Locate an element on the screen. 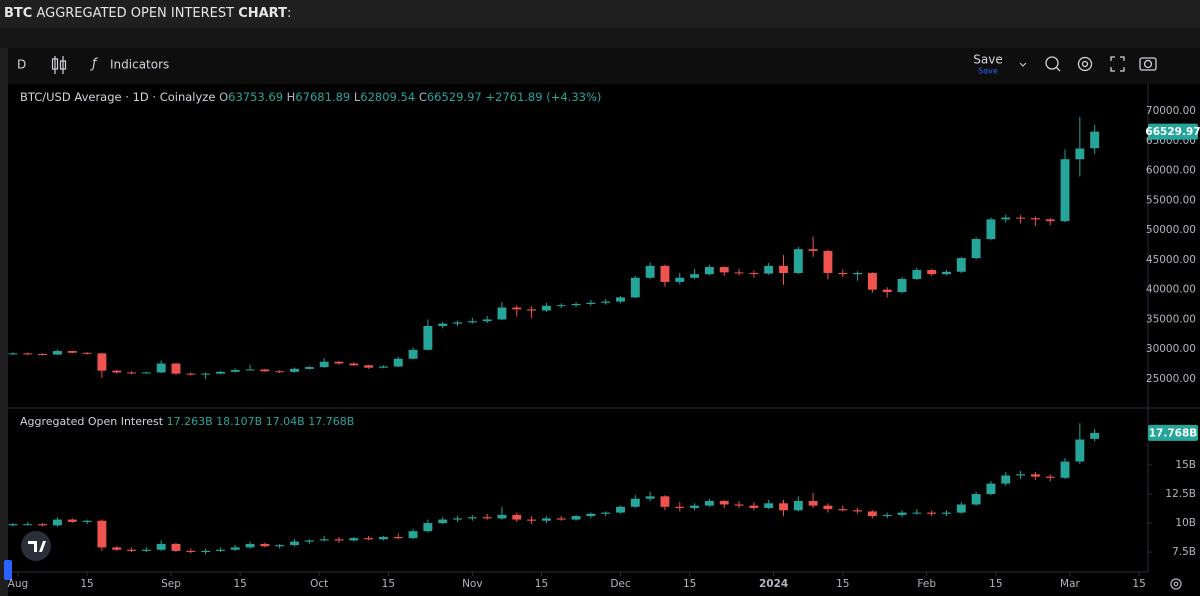 Image resolution: width=1200 pixels, height=596 pixels. chart-type-button is located at coordinates (59, 65).